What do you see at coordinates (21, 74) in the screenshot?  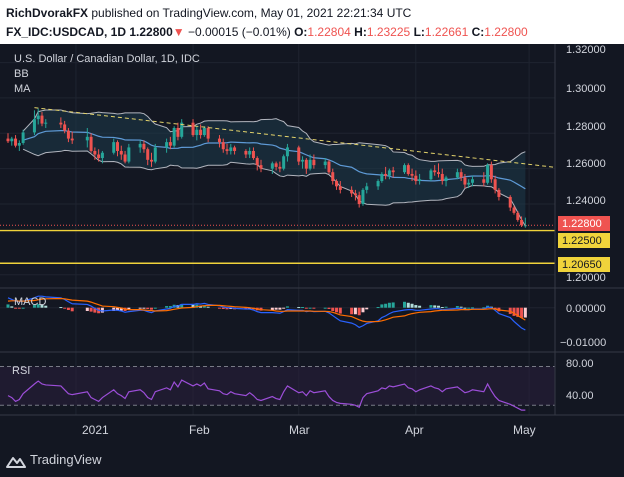 I see `bb-legend-label: BB` at bounding box center [21, 74].